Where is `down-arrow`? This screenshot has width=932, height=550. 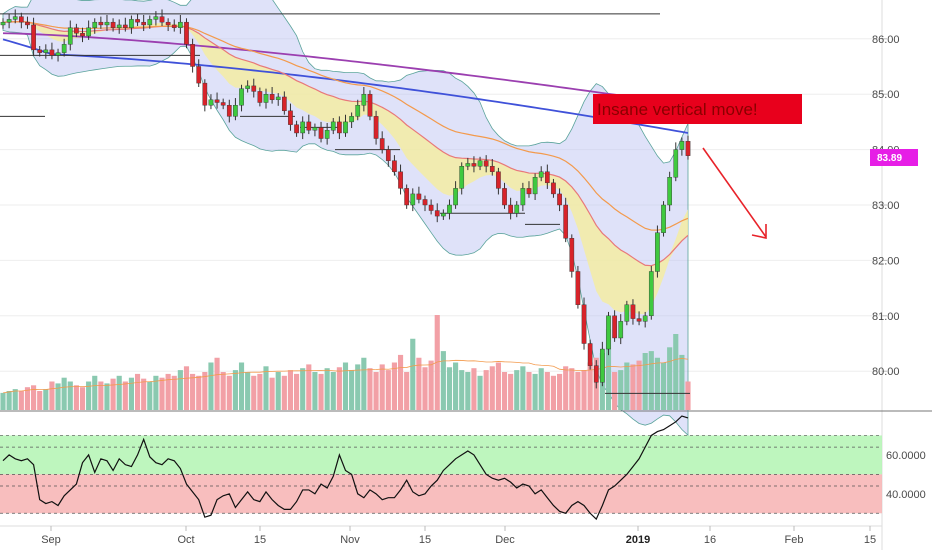
down-arrow is located at coordinates (734, 193).